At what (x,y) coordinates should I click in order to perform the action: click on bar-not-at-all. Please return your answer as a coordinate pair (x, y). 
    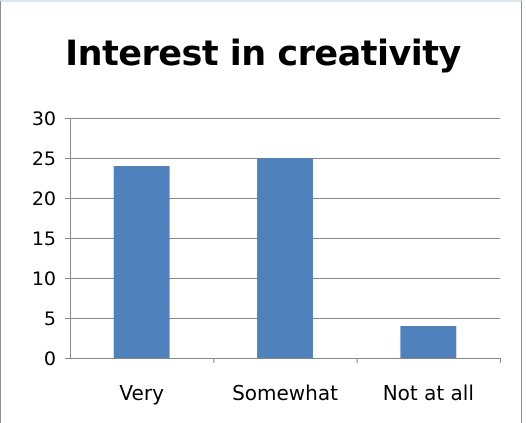
    Looking at the image, I should click on (428, 342).